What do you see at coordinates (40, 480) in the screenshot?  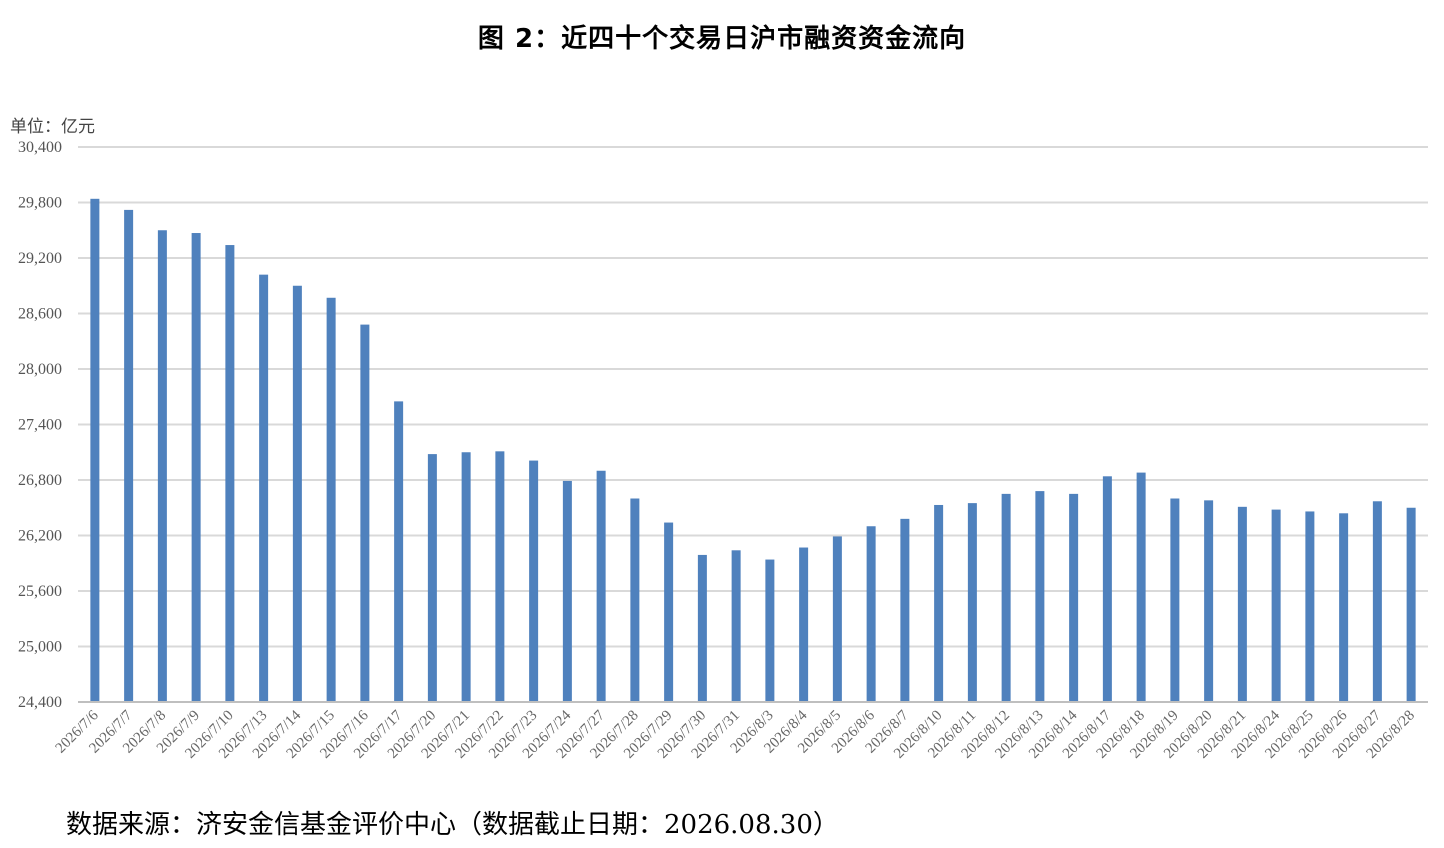 I see `y-tick-label: 26,800` at bounding box center [40, 480].